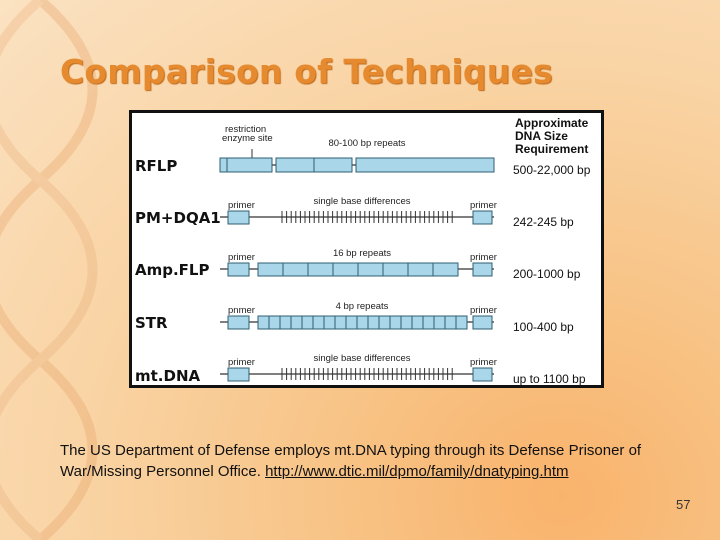 The height and width of the screenshot is (540, 720). I want to click on size-str: 100-400 bp, so click(543, 327).